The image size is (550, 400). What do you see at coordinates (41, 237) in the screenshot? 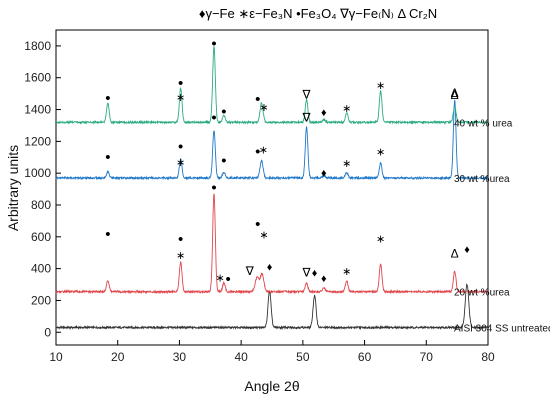
I see `y-tick-label: 600` at bounding box center [41, 237].